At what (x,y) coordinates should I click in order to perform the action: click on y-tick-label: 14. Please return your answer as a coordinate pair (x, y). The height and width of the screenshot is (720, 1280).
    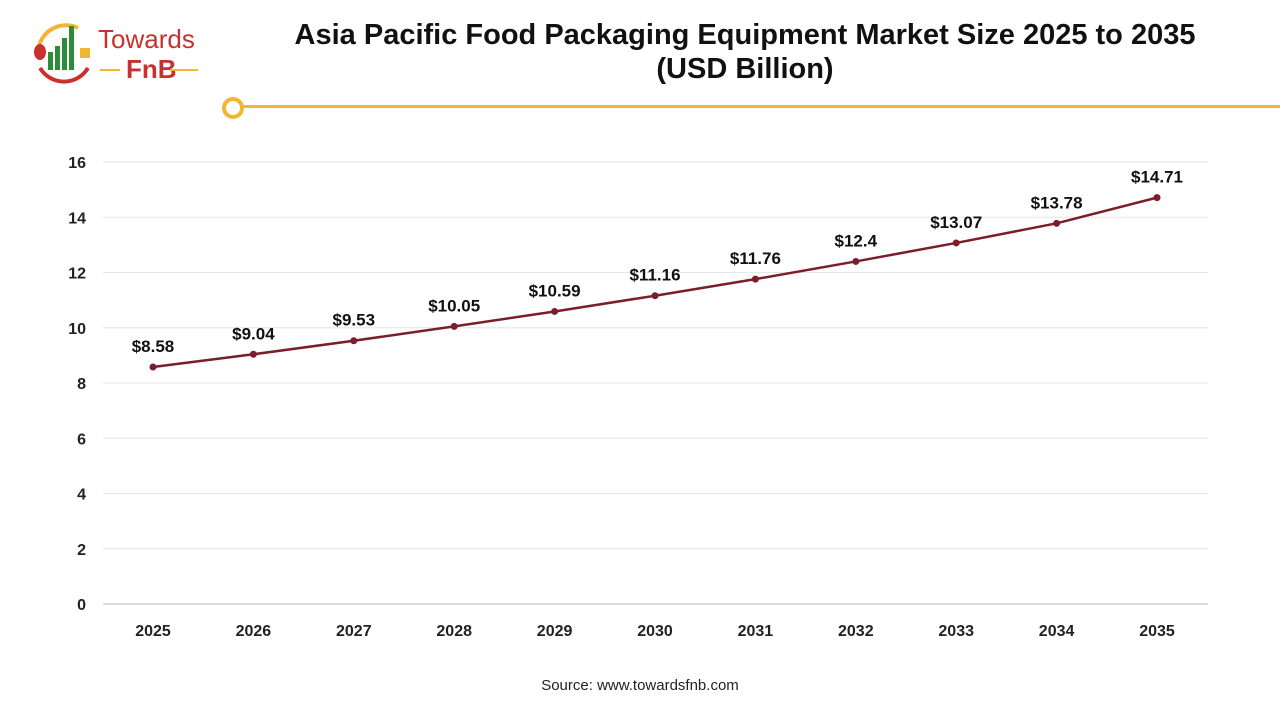
    Looking at the image, I should click on (77, 218).